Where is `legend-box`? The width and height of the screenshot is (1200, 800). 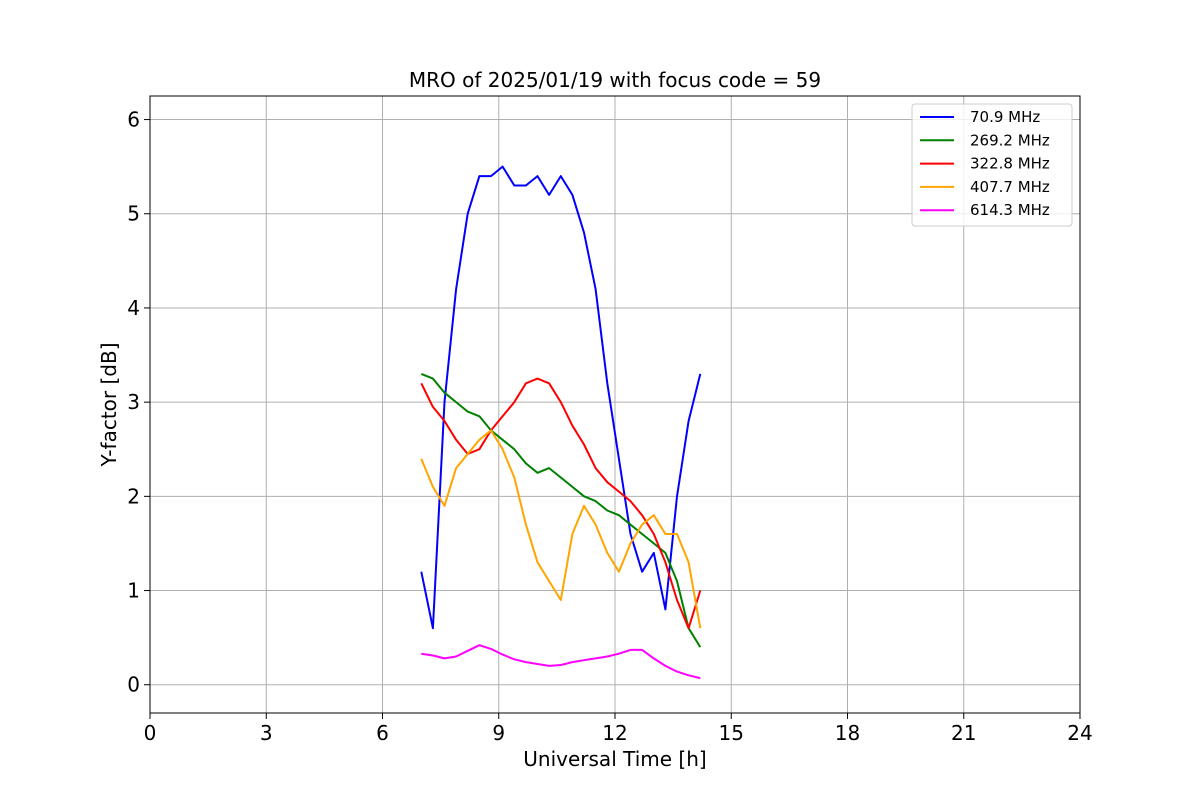
legend-box is located at coordinates (992, 165).